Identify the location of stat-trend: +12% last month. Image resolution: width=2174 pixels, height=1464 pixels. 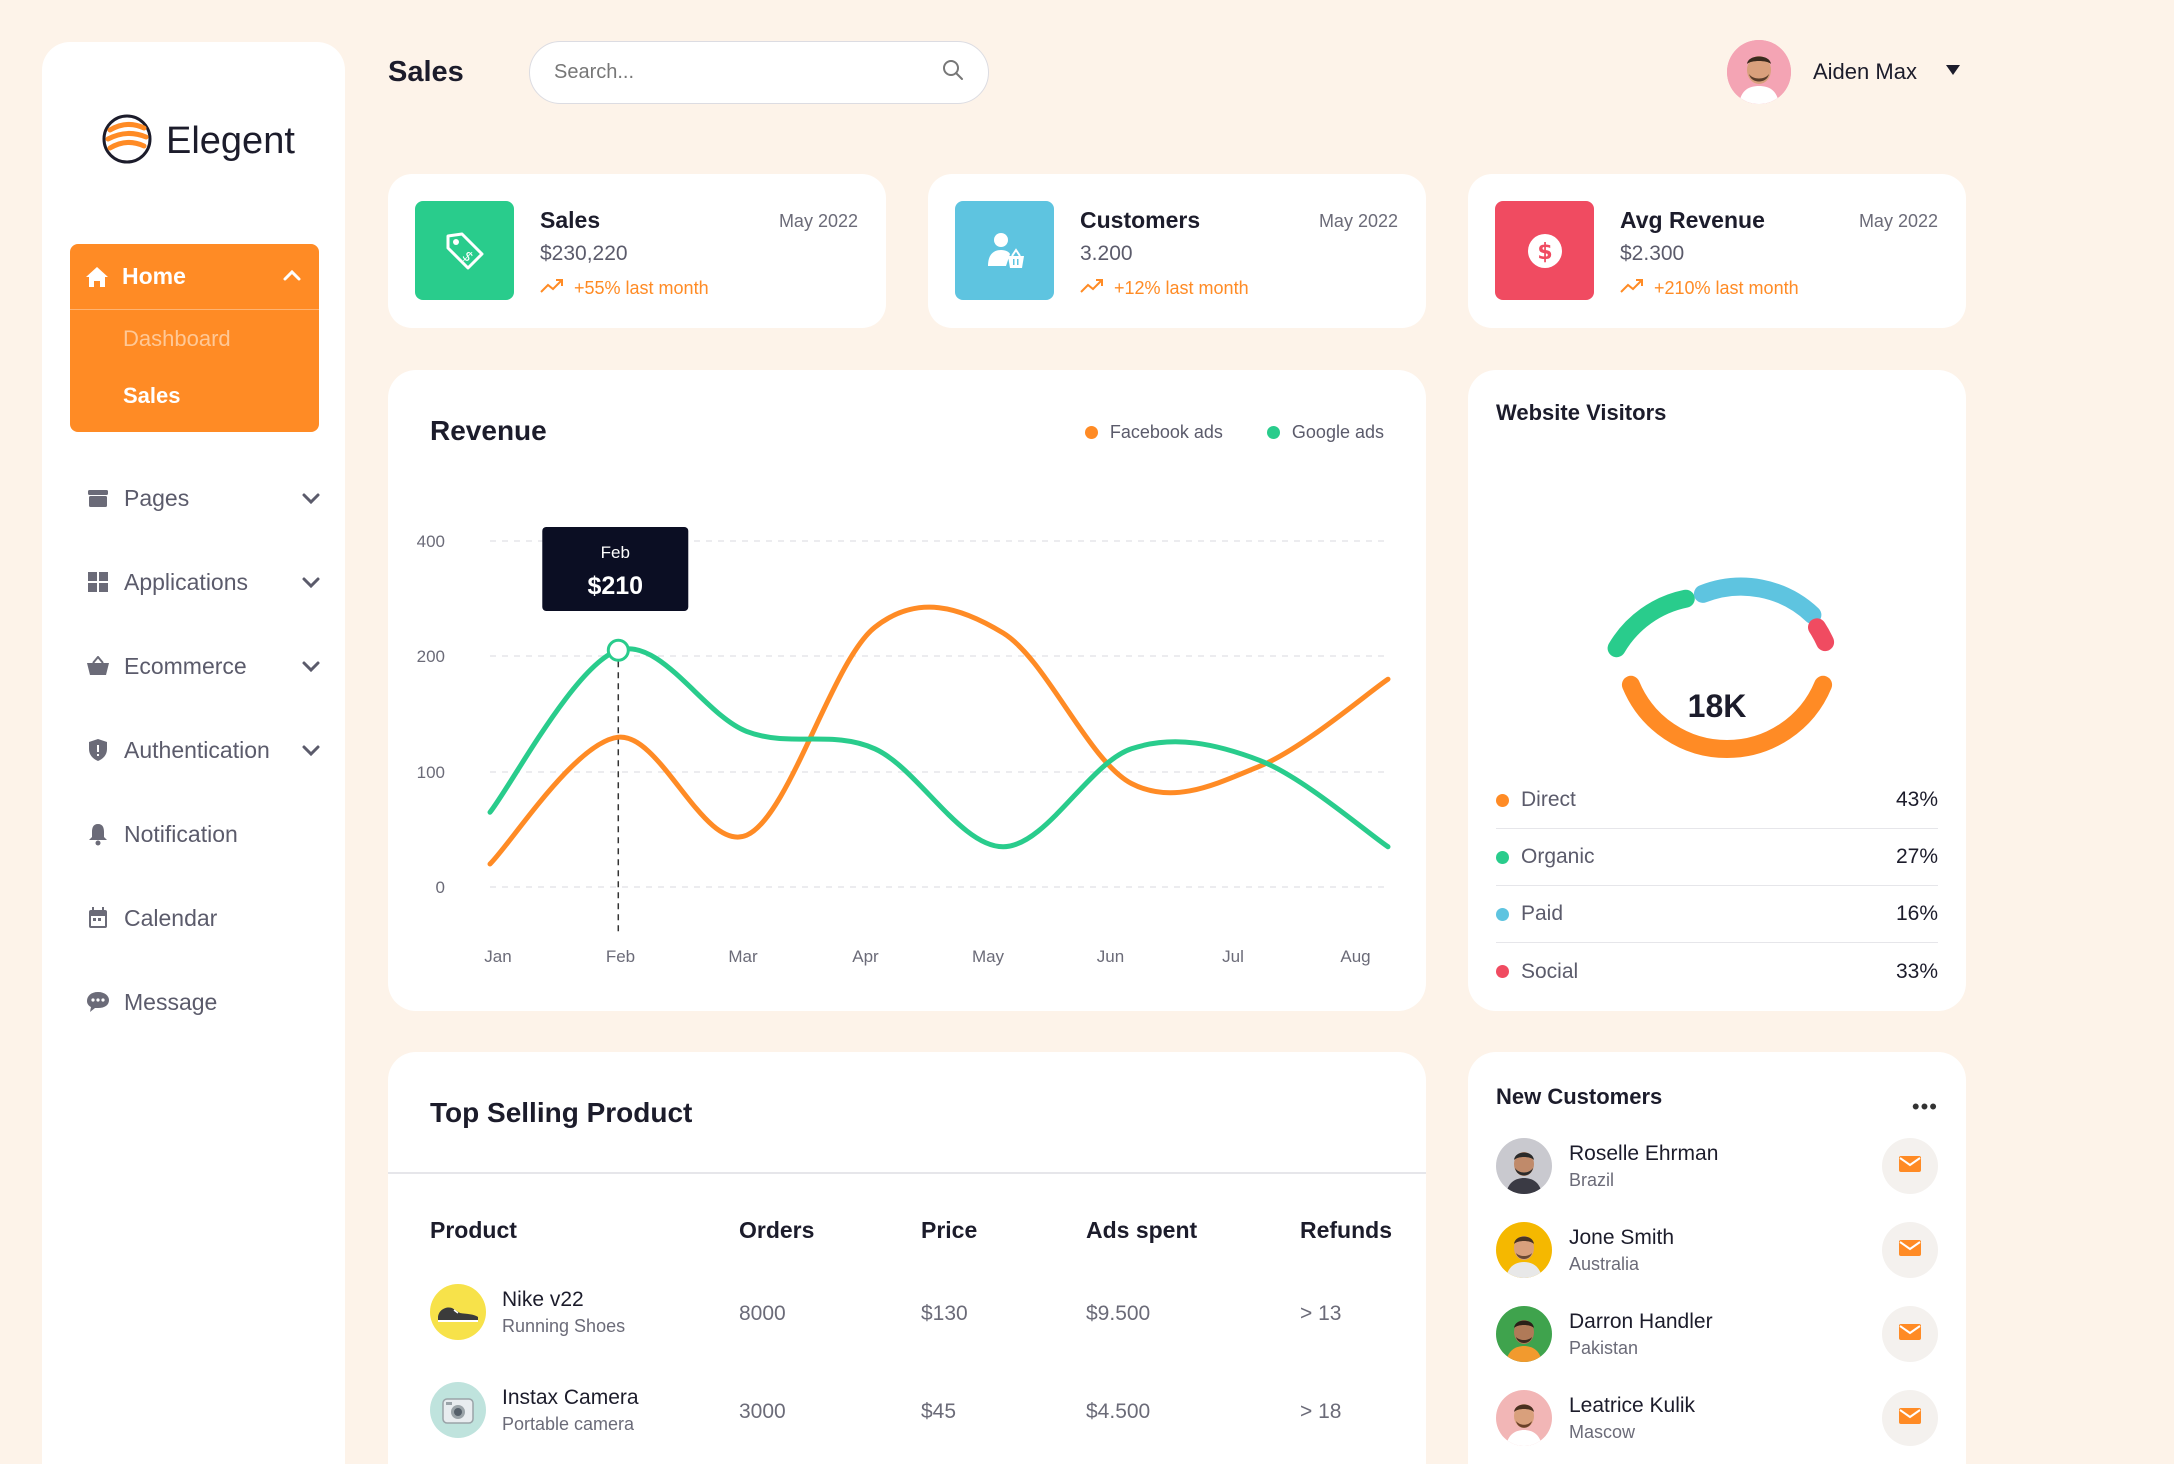
(1164, 288).